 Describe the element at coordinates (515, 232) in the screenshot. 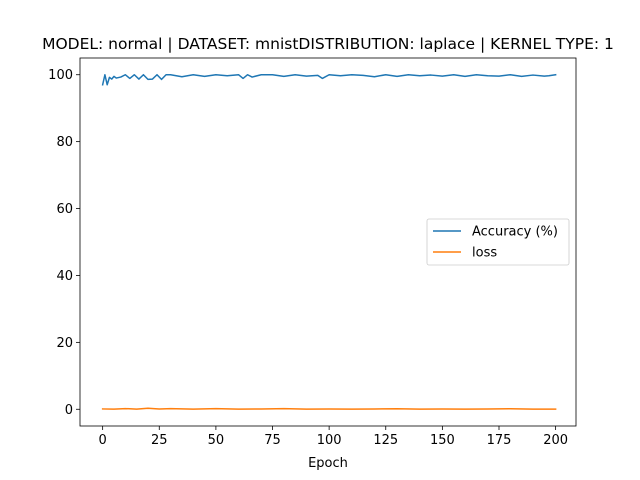

I see `legend-label-accuracy: Accuracy (%)` at that location.